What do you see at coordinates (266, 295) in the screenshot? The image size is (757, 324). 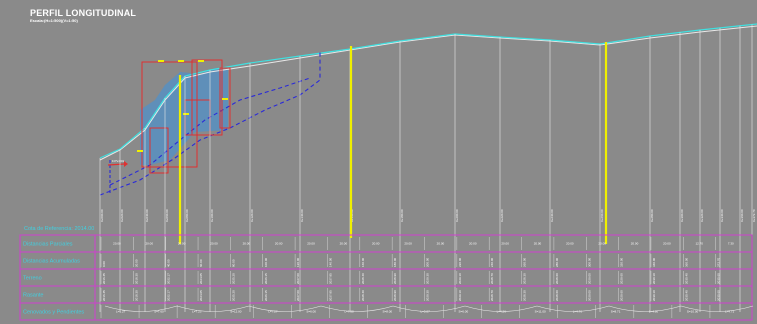 I see `band-cell: 2026.15` at bounding box center [266, 295].